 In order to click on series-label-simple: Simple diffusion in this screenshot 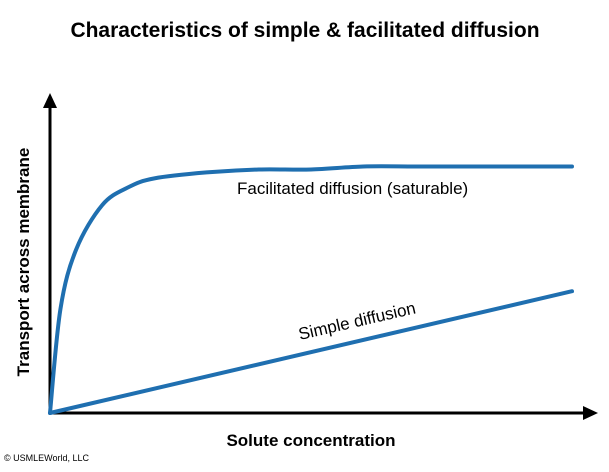, I will do `click(357, 320)`.